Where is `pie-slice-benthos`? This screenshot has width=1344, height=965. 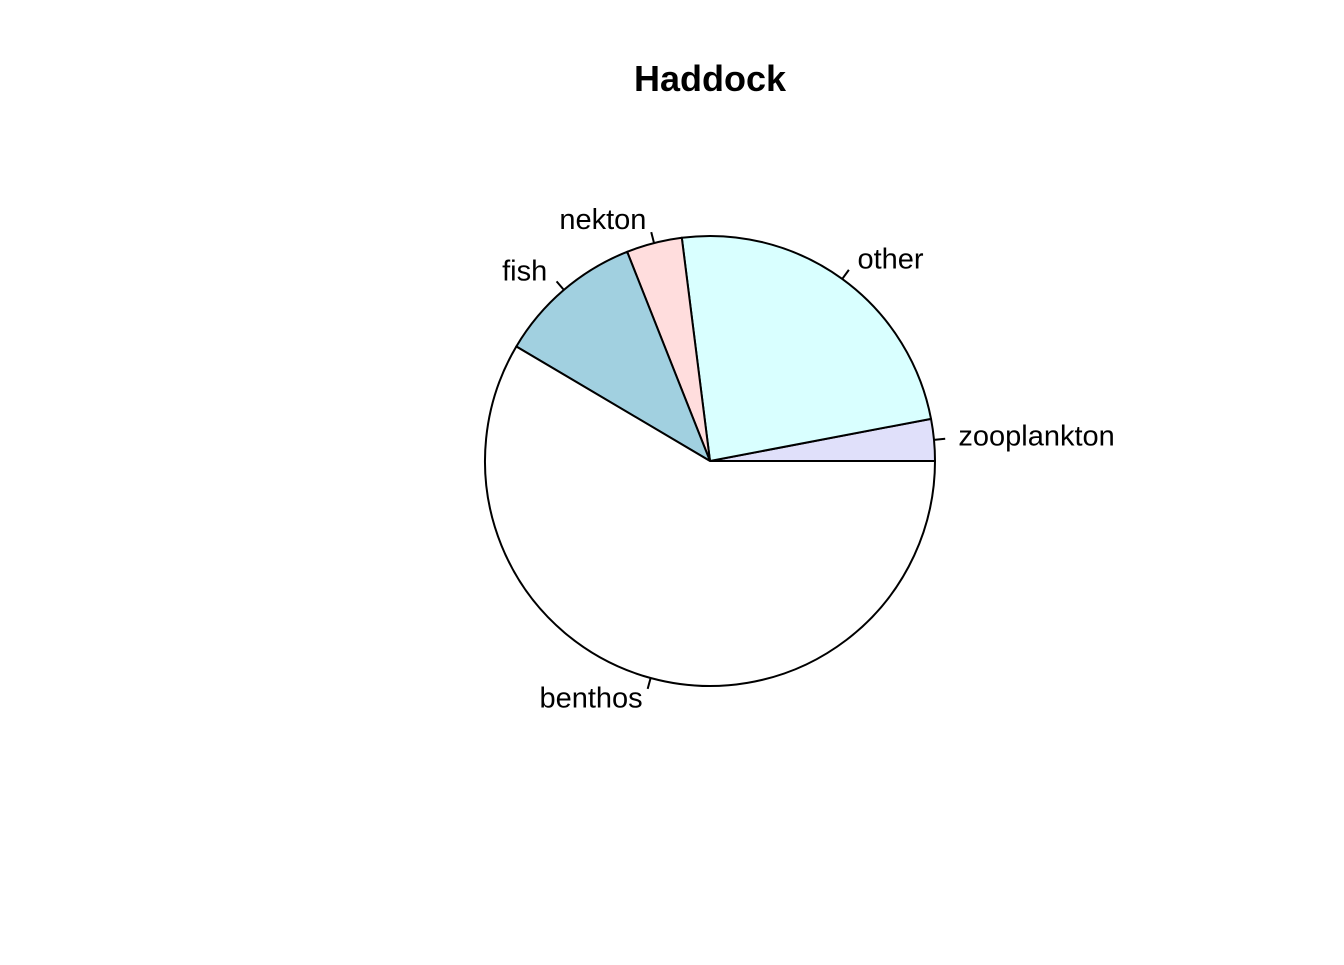 pie-slice-benthos is located at coordinates (710, 516).